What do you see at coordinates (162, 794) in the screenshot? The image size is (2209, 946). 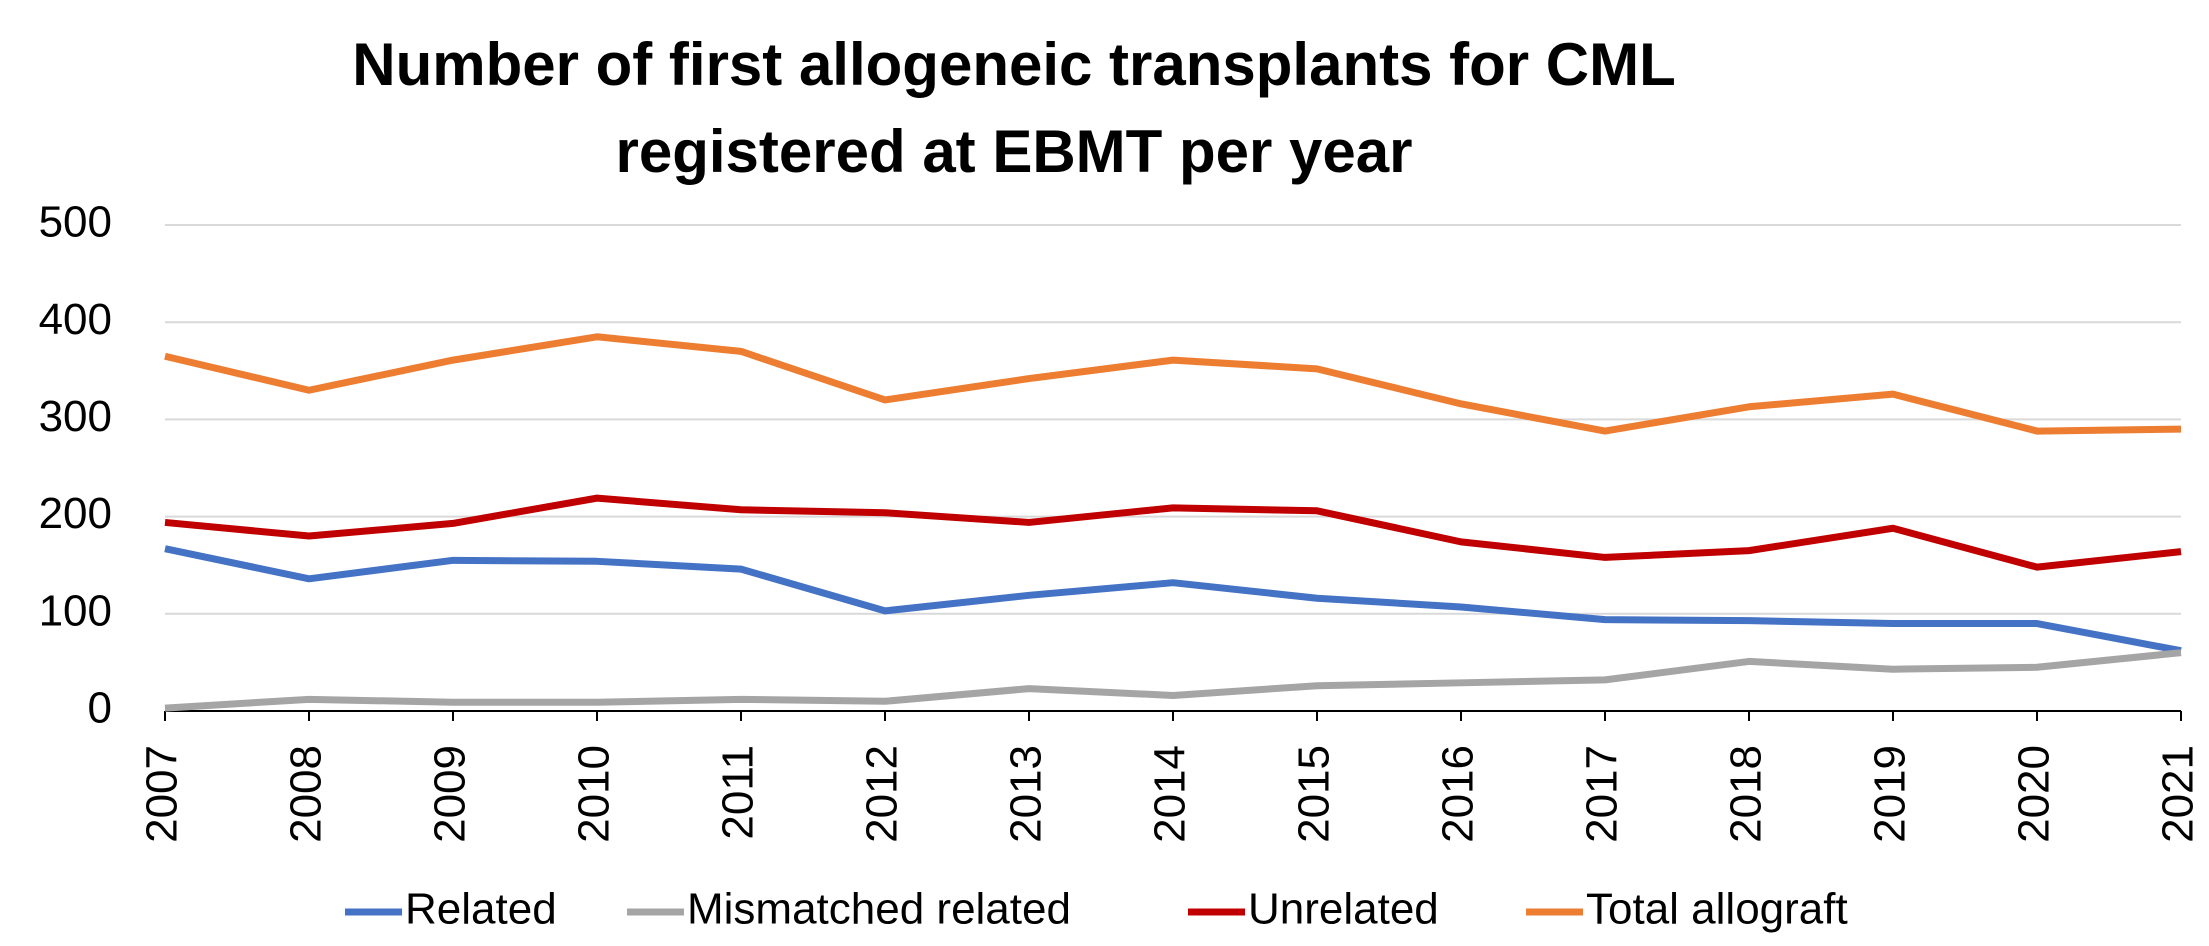 I see `x-tick-label: 2007` at bounding box center [162, 794].